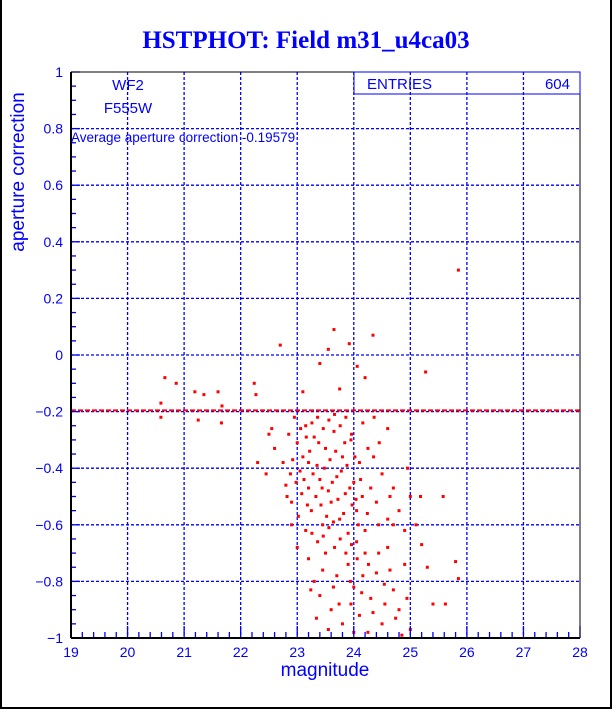 This screenshot has width=612, height=709. I want to click on y-axis-label: aperture correction, so click(18, 171).